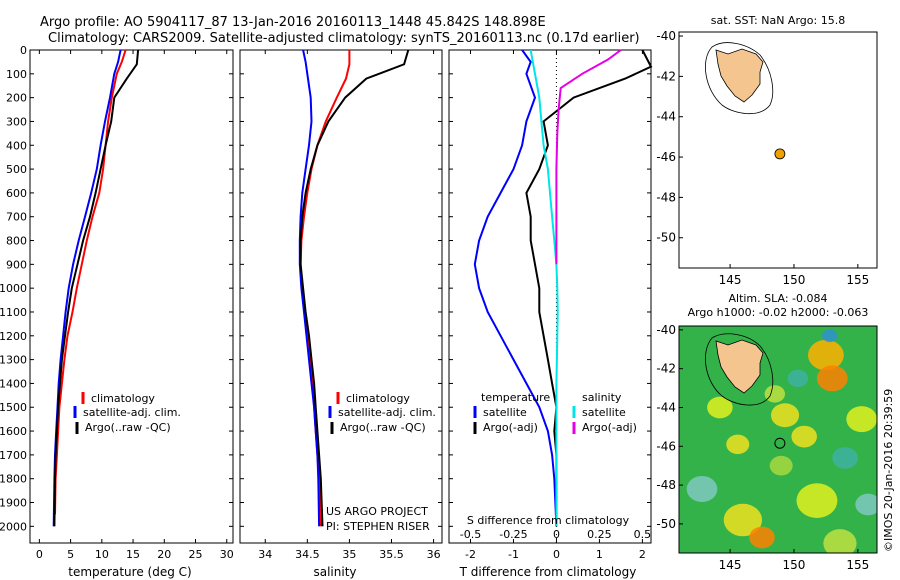  What do you see at coordinates (16, 264) in the screenshot?
I see `y-tick-label: 900` at bounding box center [16, 264].